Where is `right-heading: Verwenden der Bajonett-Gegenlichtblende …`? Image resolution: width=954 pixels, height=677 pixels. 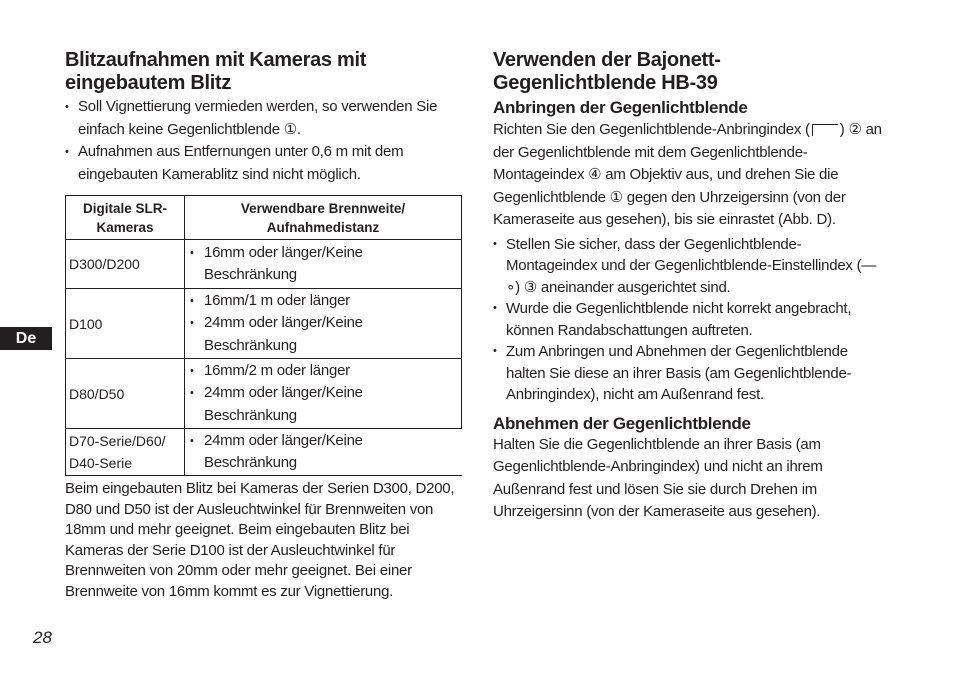 right-heading: Verwenden der Bajonett-Gegenlichtblende … is located at coordinates (607, 71).